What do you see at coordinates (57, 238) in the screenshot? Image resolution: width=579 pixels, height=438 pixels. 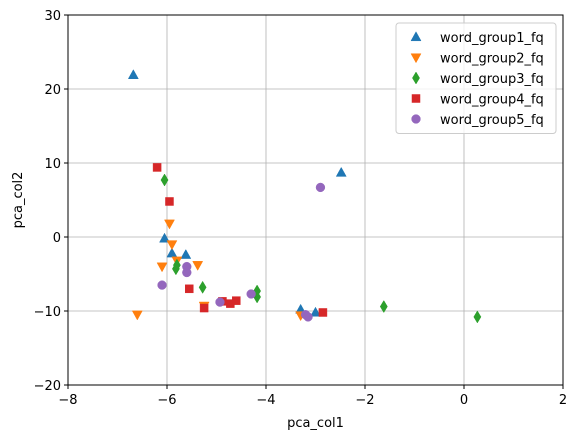 I see `y-tick-label: 0` at bounding box center [57, 238].